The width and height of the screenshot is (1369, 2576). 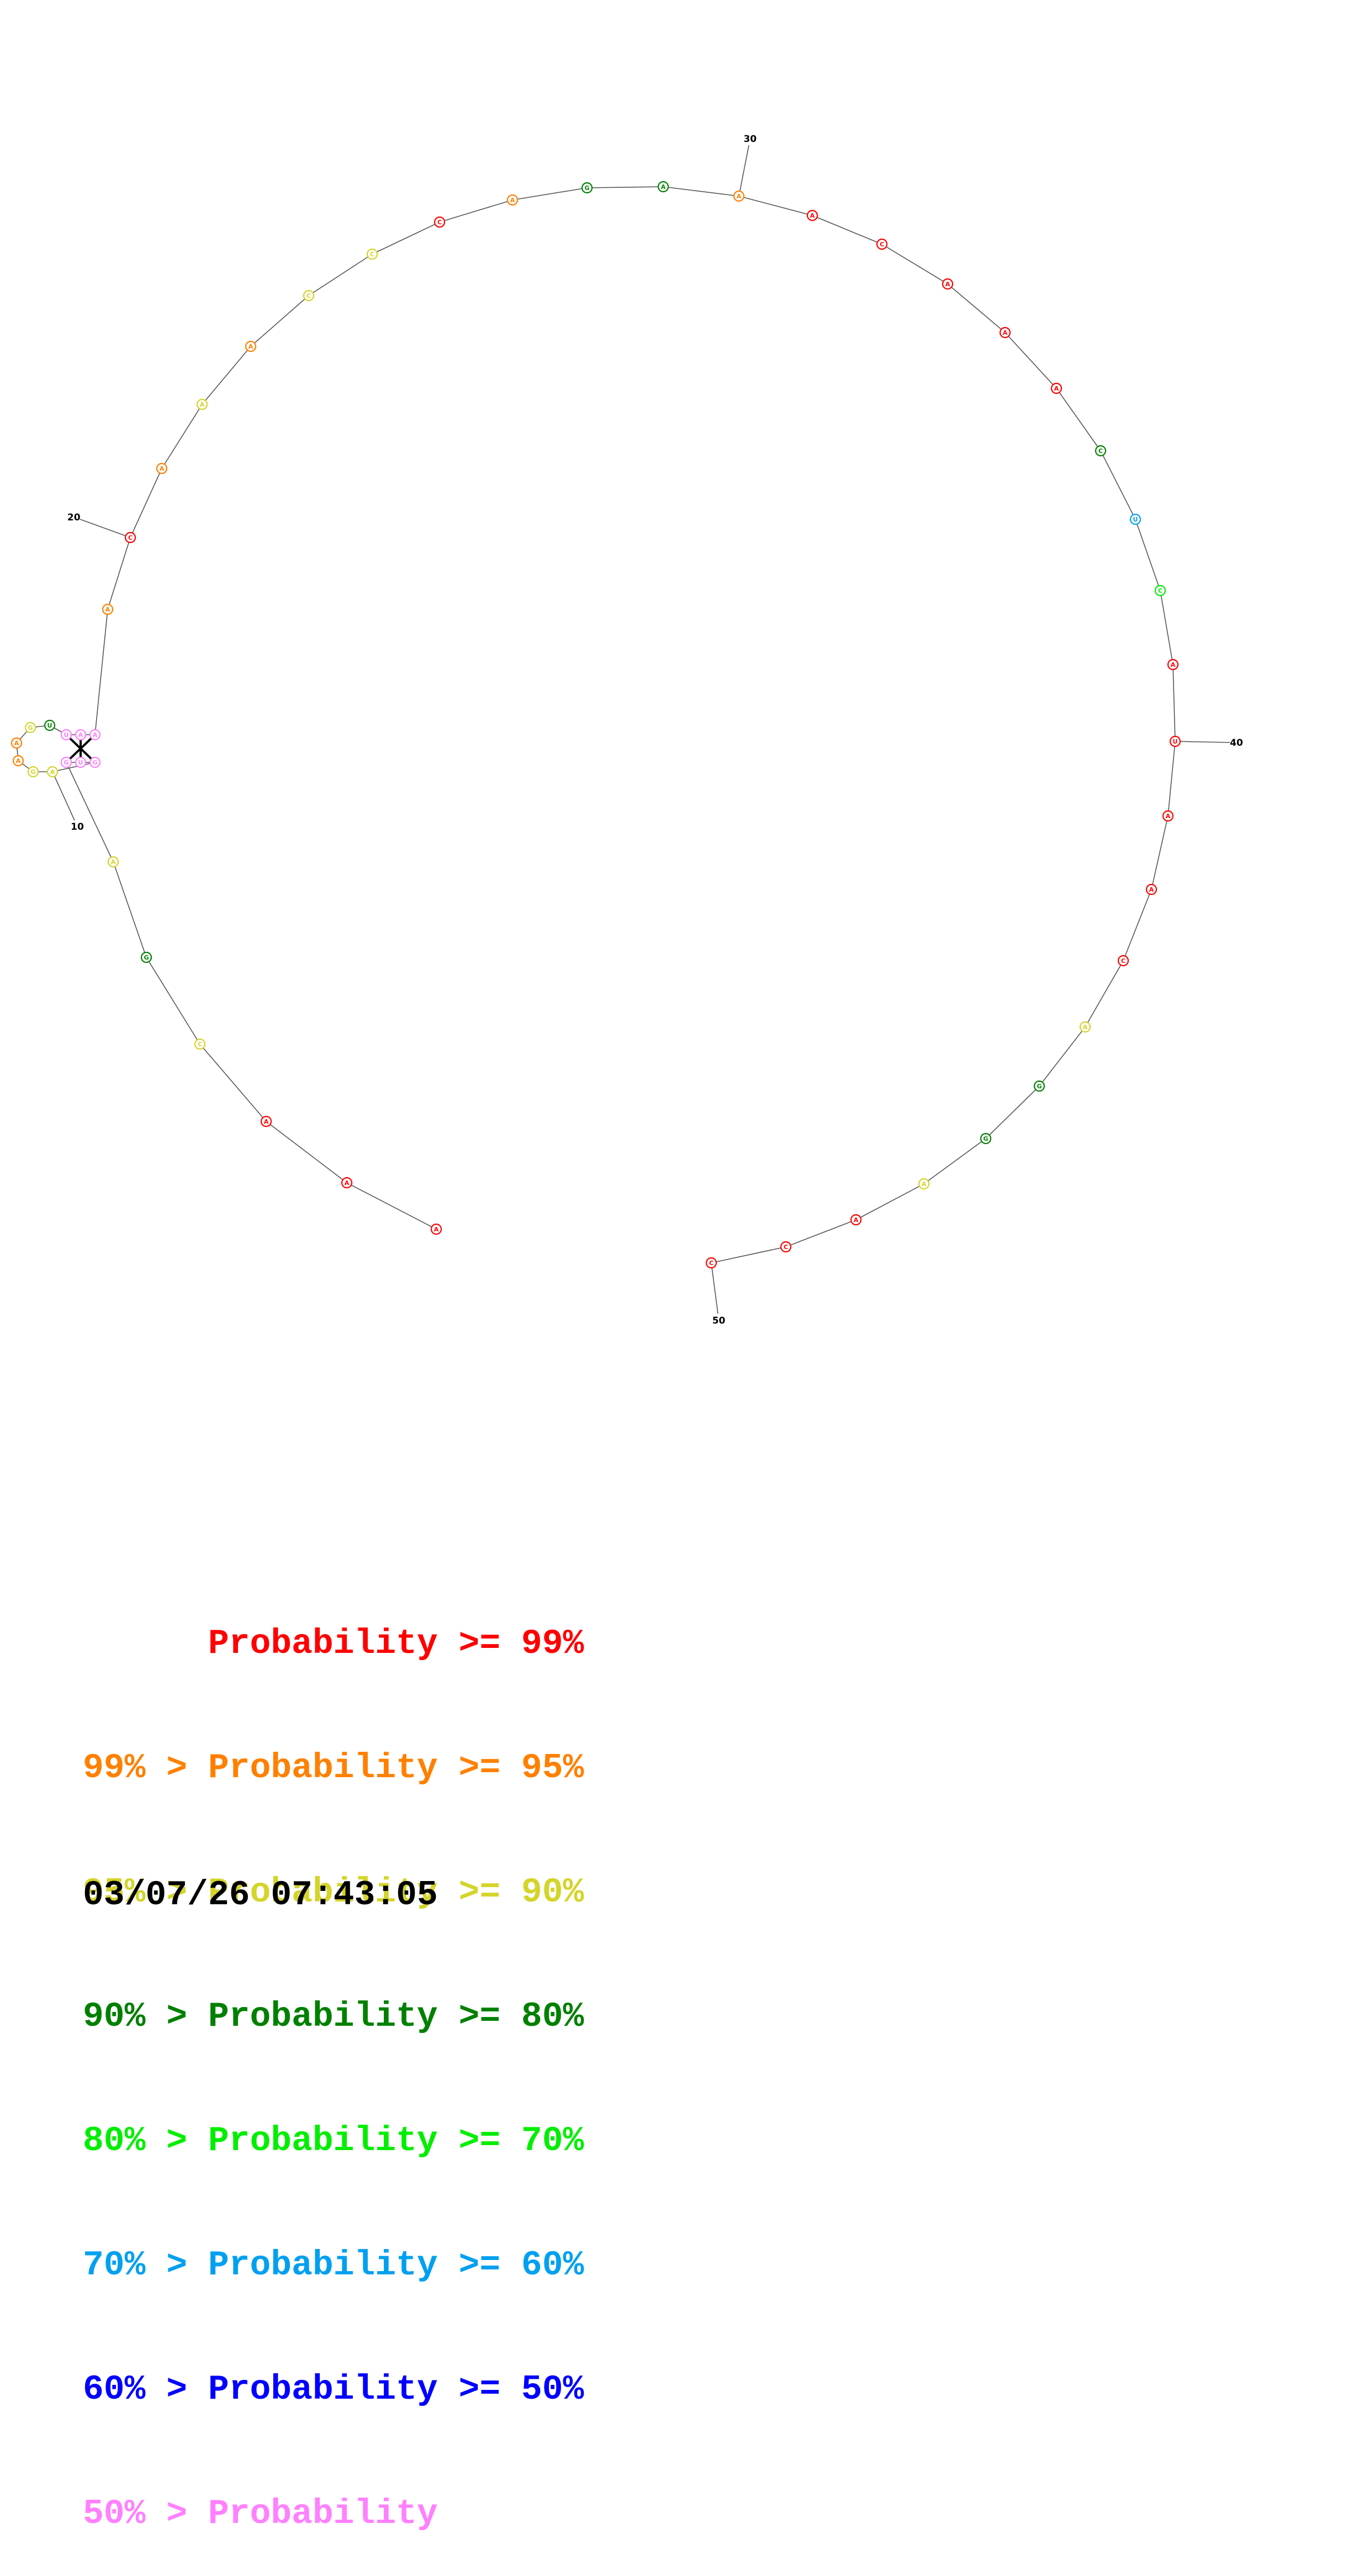 What do you see at coordinates (334, 1643) in the screenshot?
I see `legend-entry-p99: Probability >= 99%` at bounding box center [334, 1643].